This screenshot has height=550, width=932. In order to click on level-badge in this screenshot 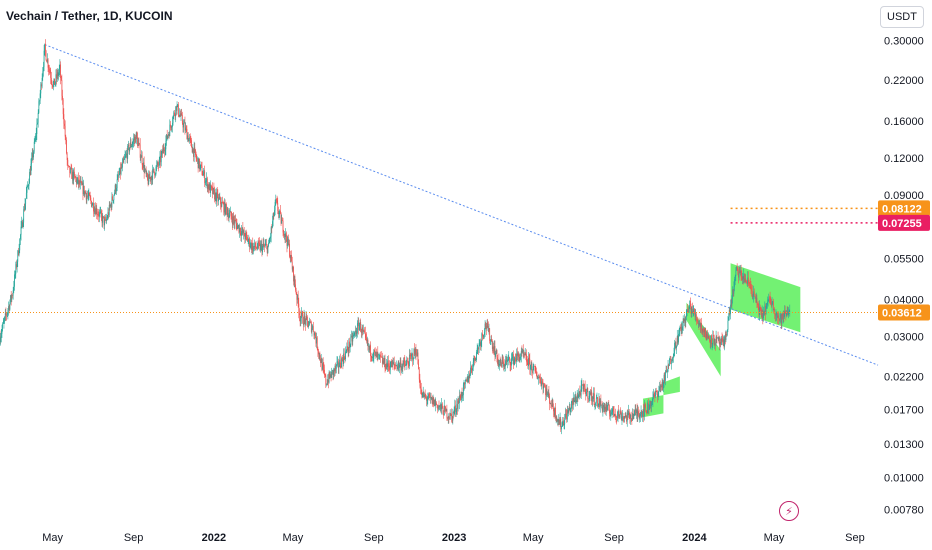, I will do `click(904, 222)`.